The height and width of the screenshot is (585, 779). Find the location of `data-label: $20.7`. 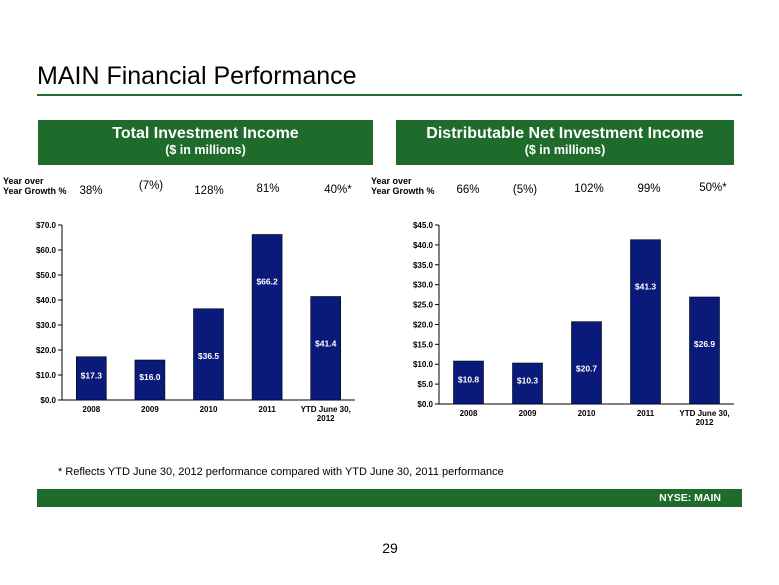

data-label: $20.7 is located at coordinates (587, 369).